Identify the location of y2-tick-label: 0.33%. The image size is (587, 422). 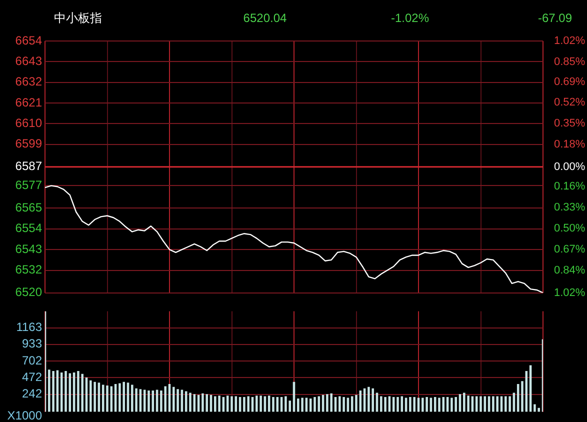
(570, 208).